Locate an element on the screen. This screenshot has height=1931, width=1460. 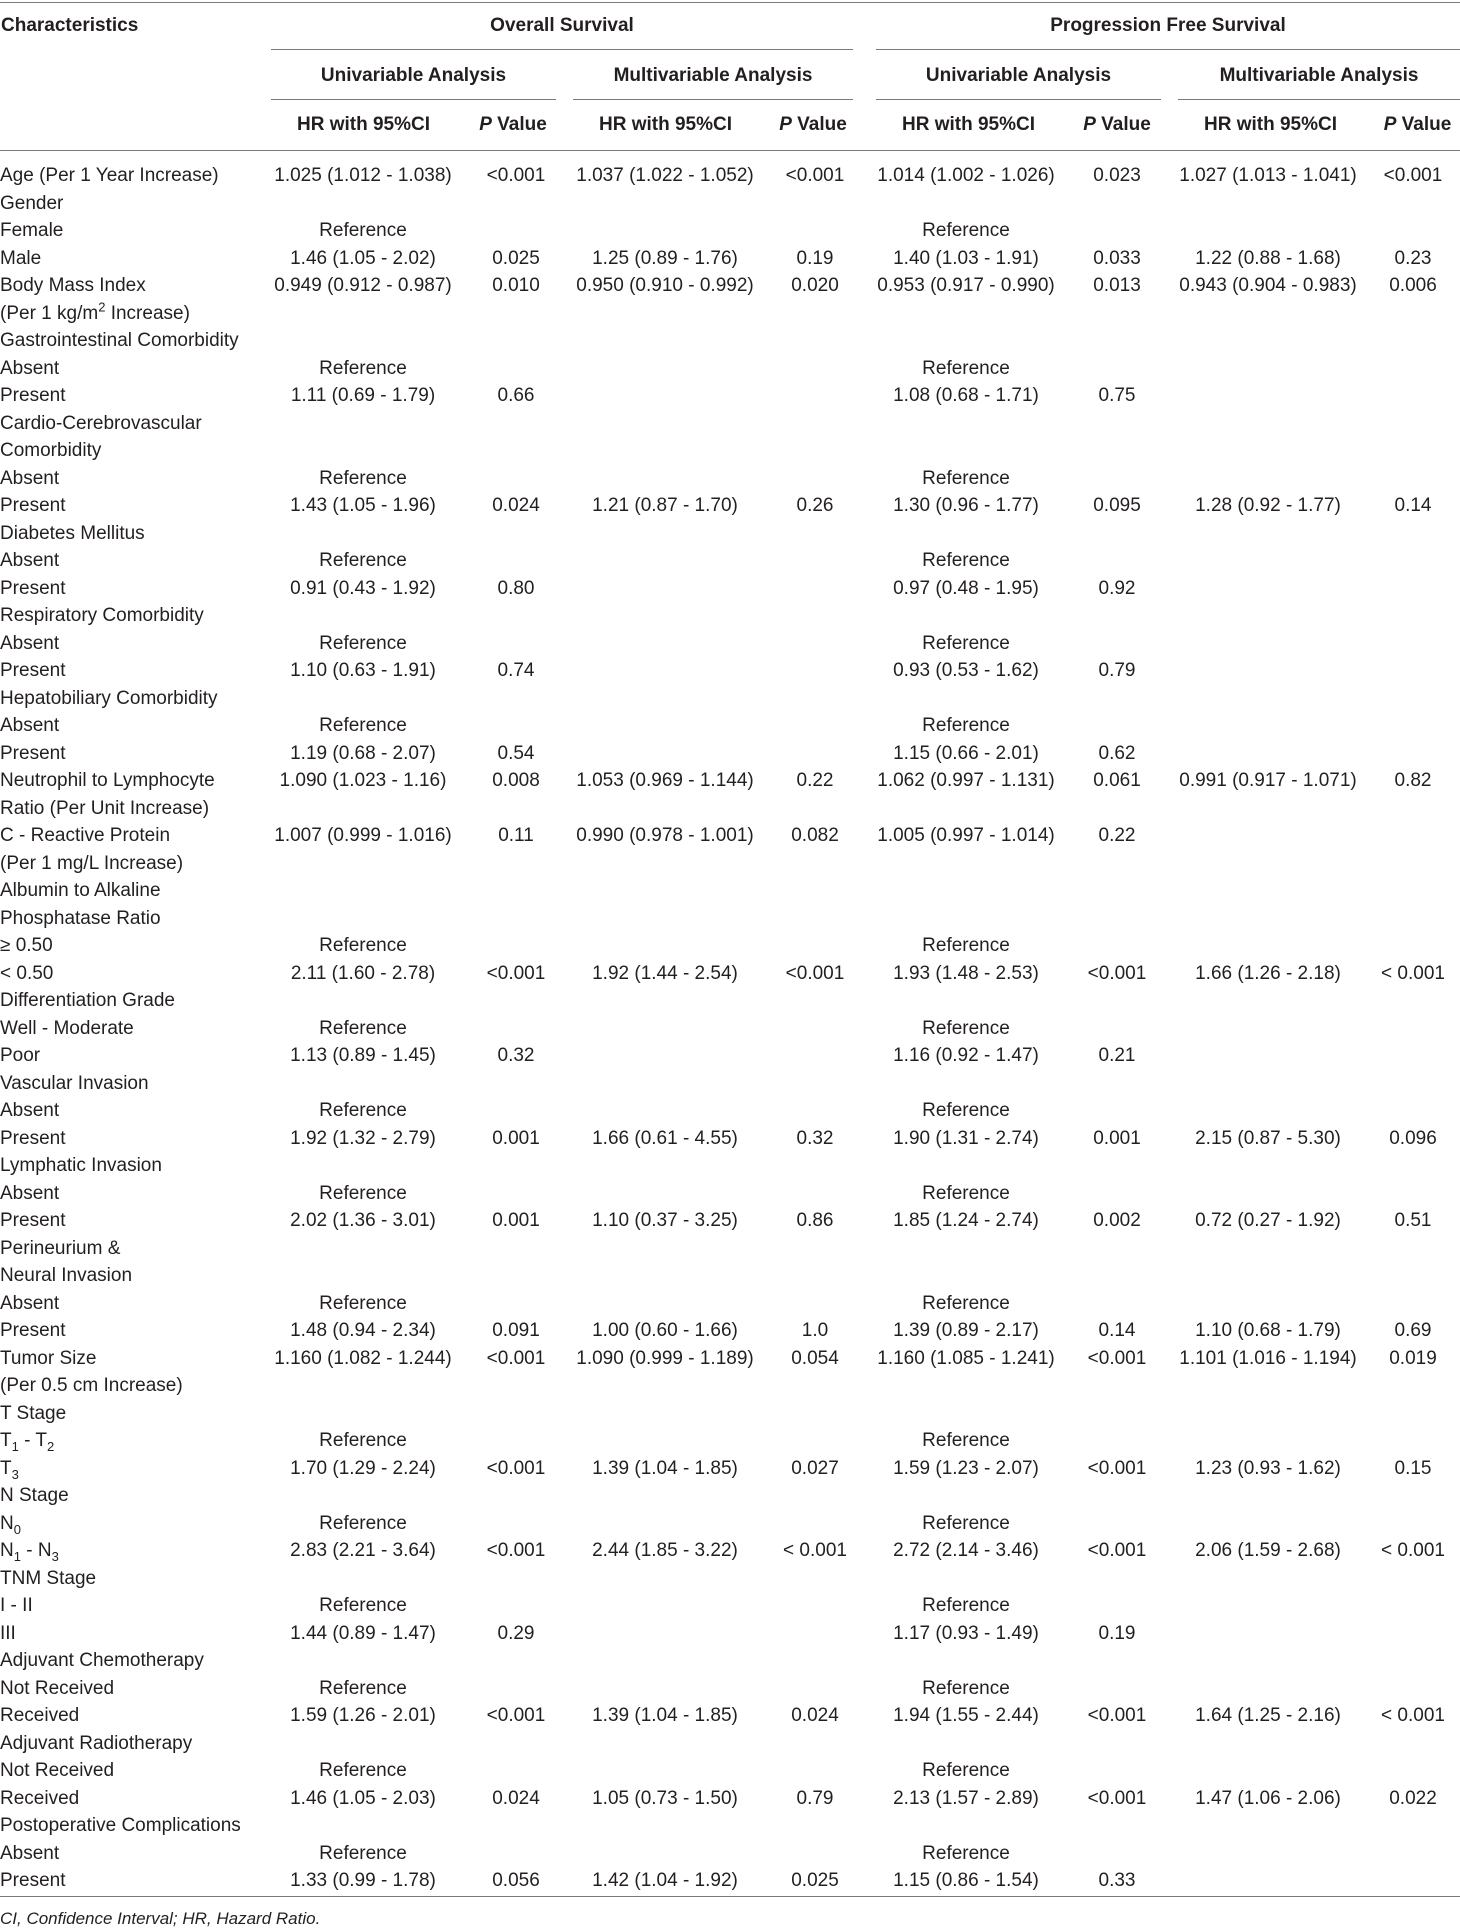
row-label: Postoperative Complications is located at coordinates (120, 1825).